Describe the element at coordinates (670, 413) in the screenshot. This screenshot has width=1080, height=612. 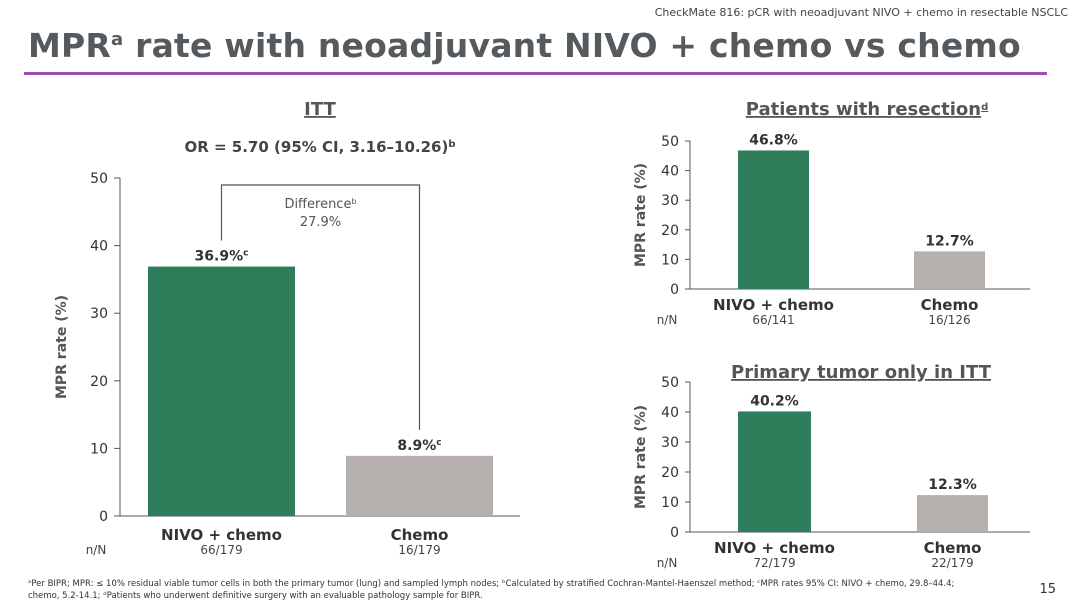
I see `primary-y-tick-label: 40` at that location.